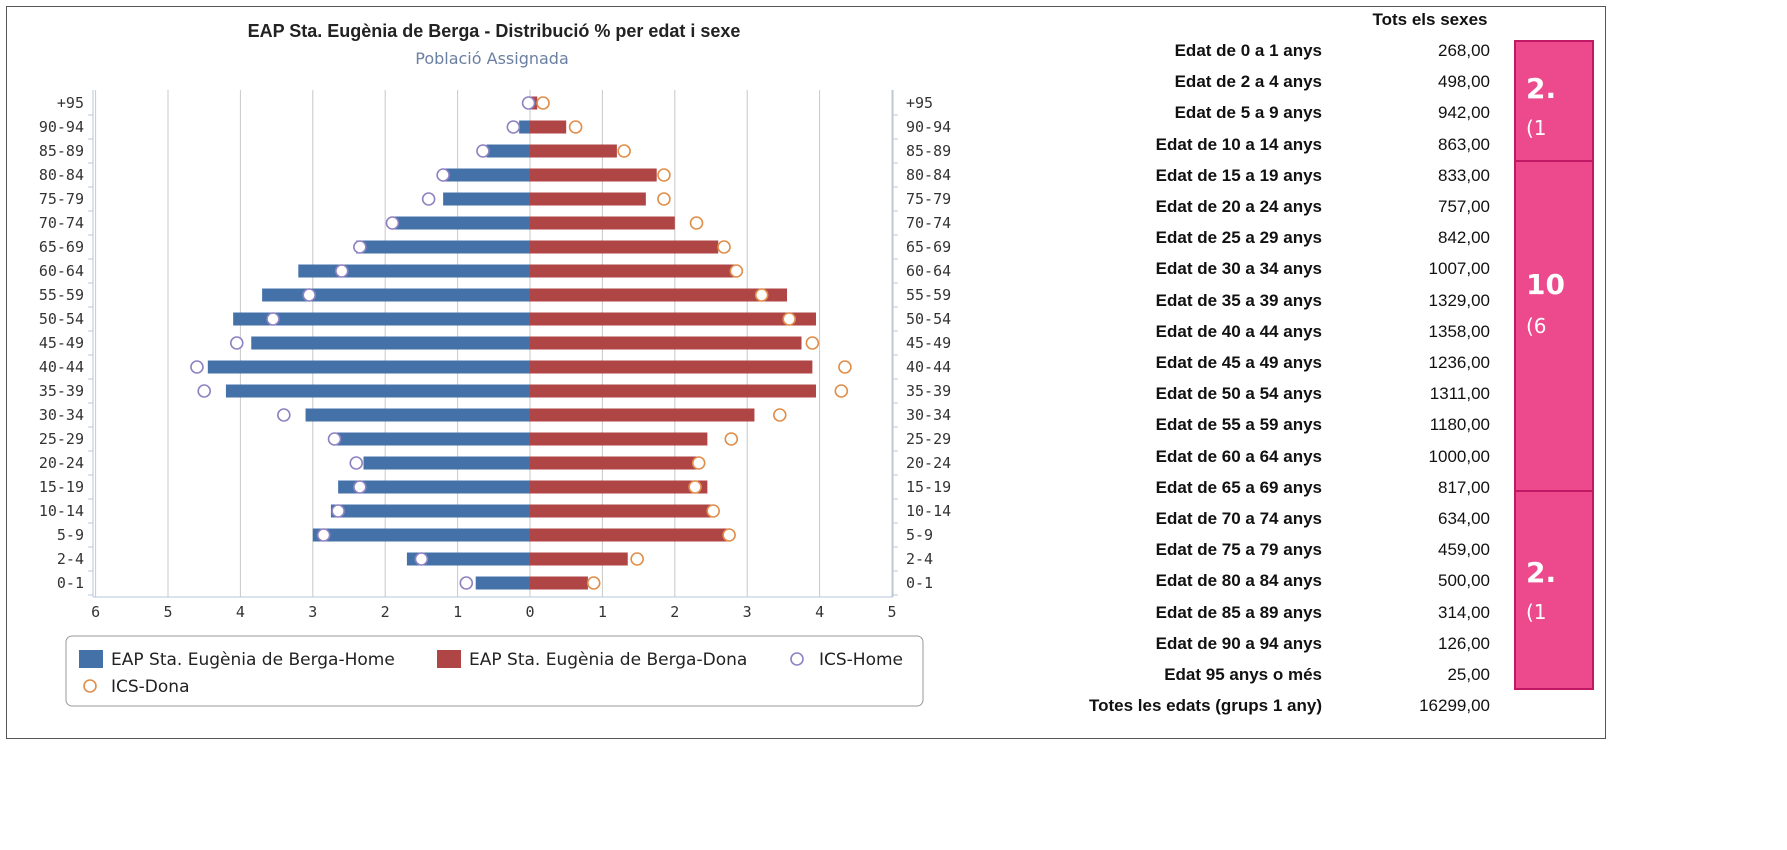 This screenshot has width=1787, height=850. I want to click on table-row: Edat de 85 a 89 anys 314,00, so click(1265, 618).